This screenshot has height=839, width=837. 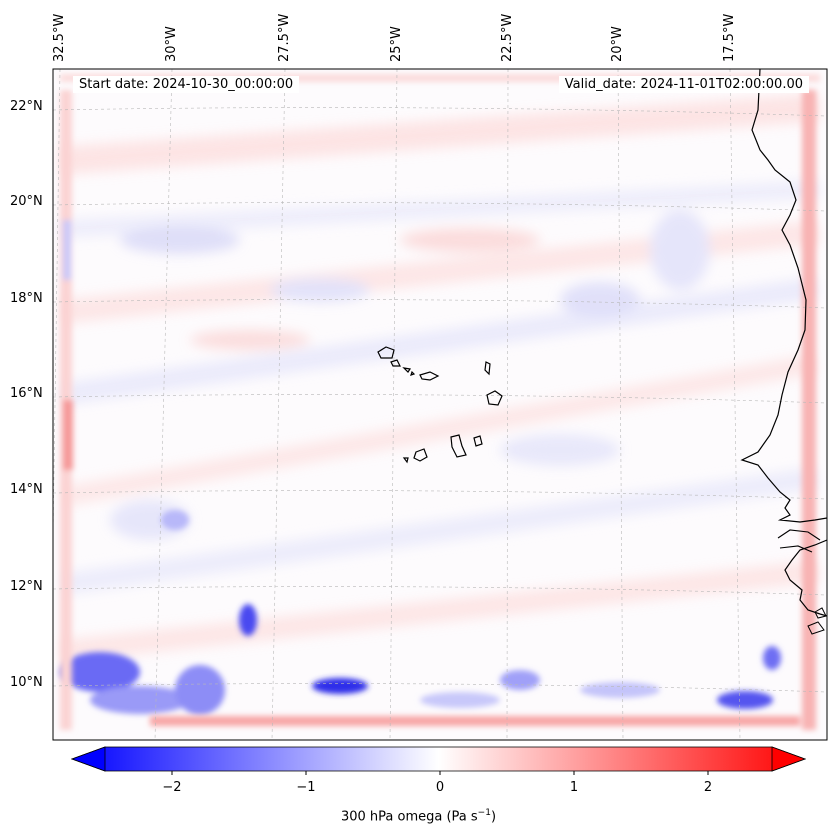 What do you see at coordinates (26, 586) in the screenshot?
I see `lat-tick-label: 12°N` at bounding box center [26, 586].